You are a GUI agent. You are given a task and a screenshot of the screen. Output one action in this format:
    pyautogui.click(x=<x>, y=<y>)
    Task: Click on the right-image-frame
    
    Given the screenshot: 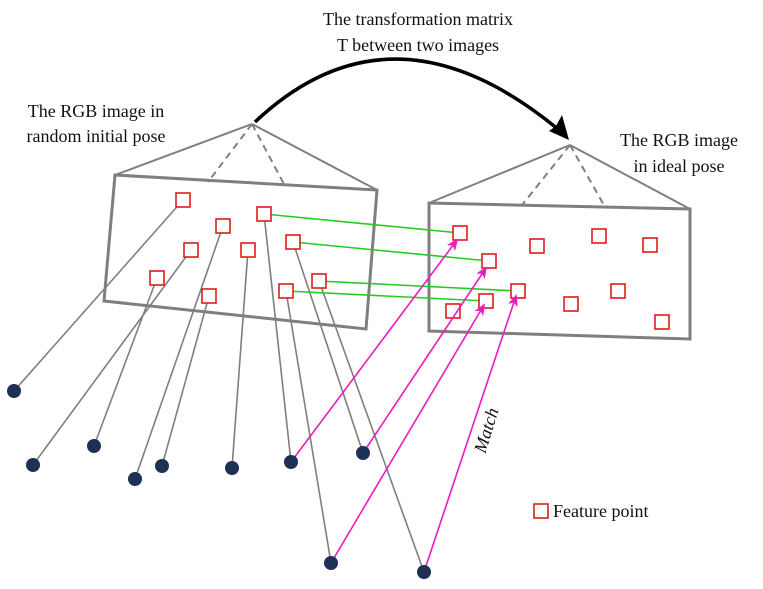 What is the action you would take?
    pyautogui.click(x=559, y=271)
    